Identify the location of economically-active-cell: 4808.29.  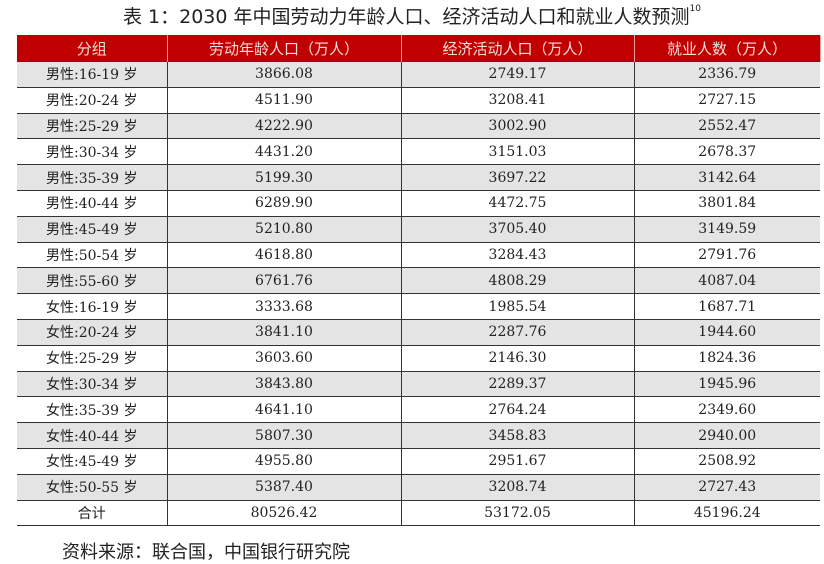
(517, 280).